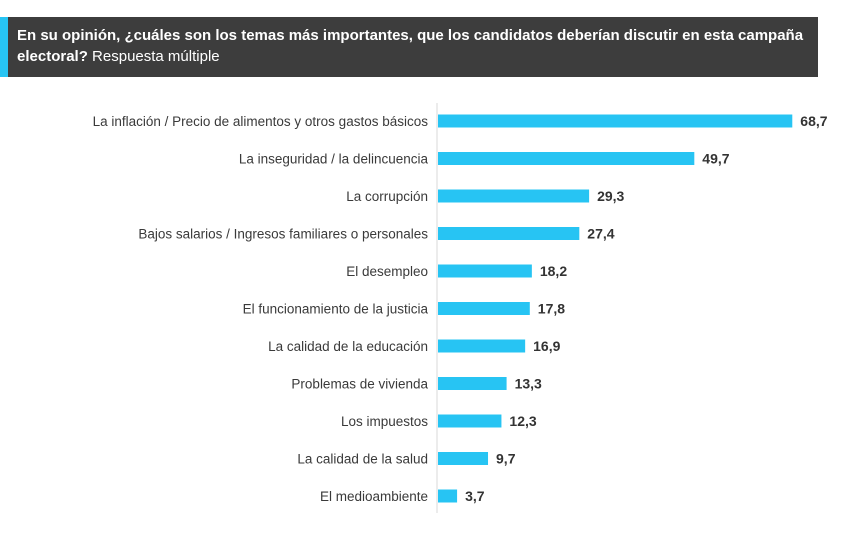 The height and width of the screenshot is (539, 862). Describe the element at coordinates (546, 346) in the screenshot. I see `data-label: 16,9` at that location.